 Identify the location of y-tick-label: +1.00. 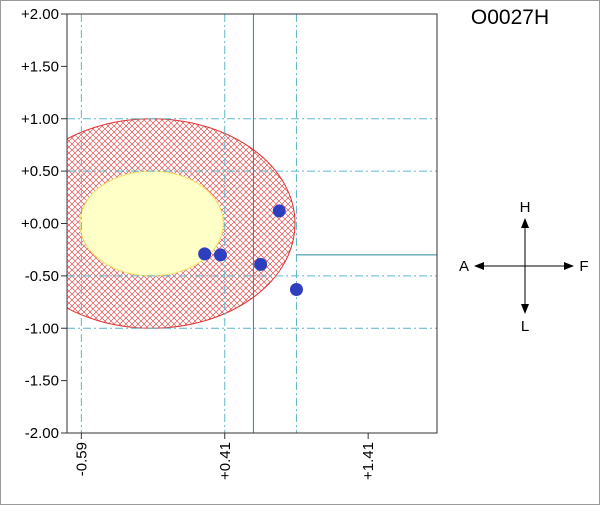
(40, 119).